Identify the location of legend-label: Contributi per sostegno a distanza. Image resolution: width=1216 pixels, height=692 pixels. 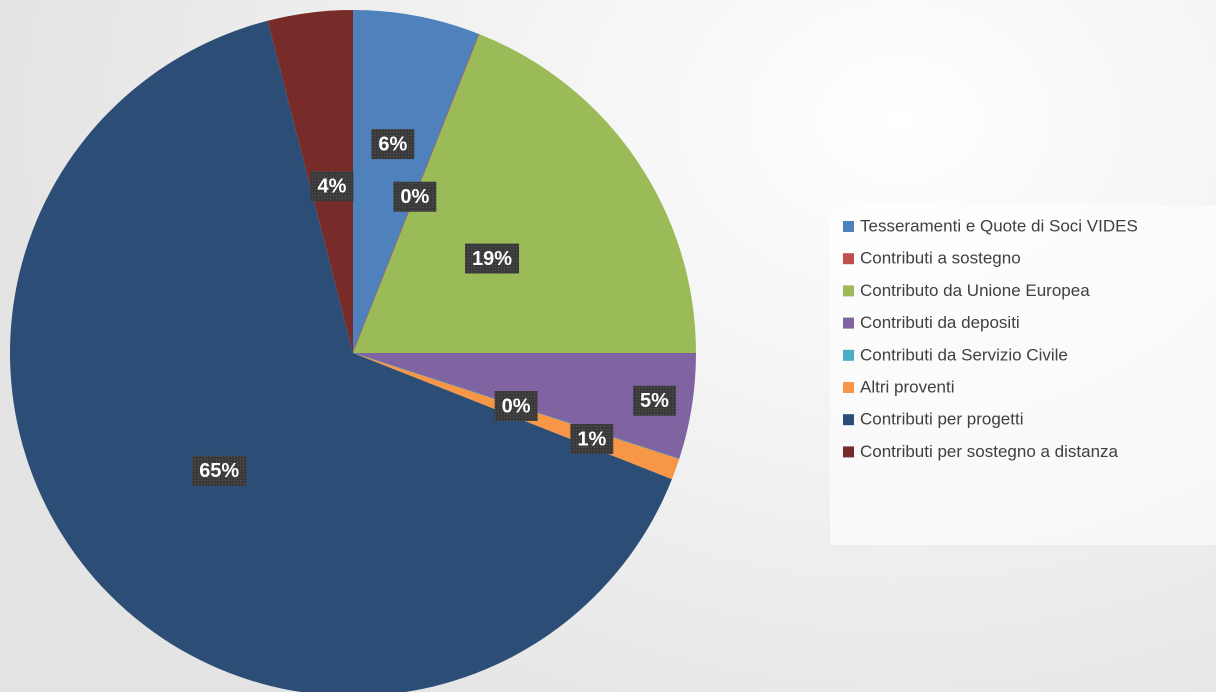
(989, 451).